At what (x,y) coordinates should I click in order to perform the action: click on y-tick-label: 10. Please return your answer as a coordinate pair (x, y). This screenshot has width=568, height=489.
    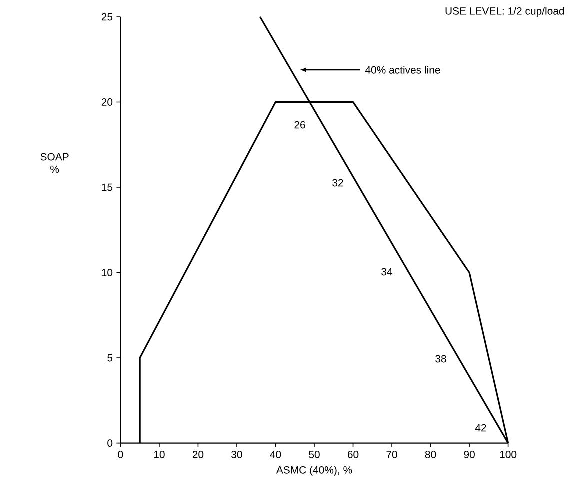
    Looking at the image, I should click on (107, 272).